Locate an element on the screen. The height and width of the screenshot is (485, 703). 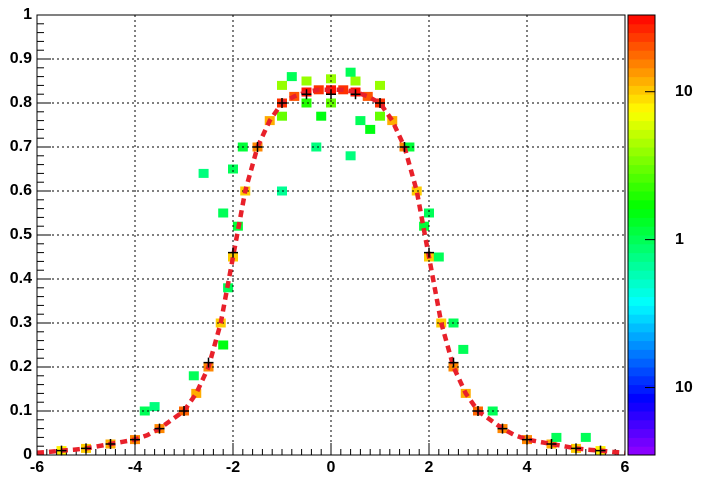
y-tick-label: 1 is located at coordinates (27, 14).